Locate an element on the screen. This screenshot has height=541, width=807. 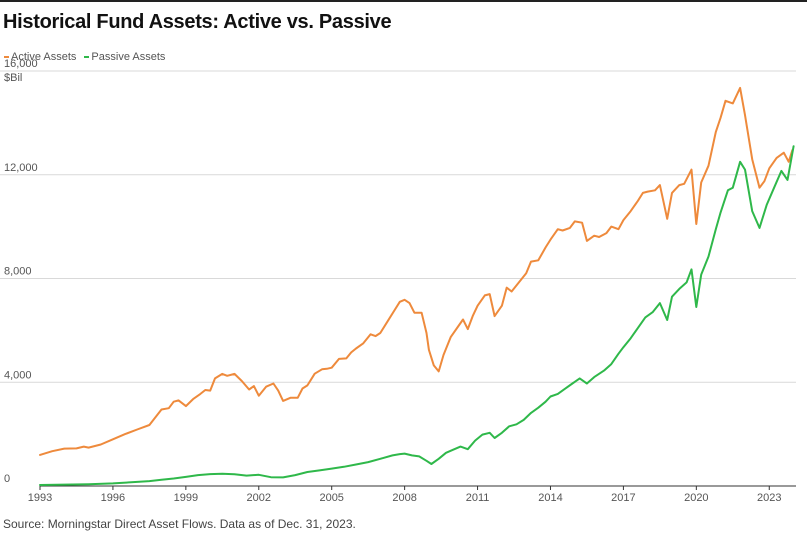
x-tick-label-2005: 2005 is located at coordinates (331, 498).